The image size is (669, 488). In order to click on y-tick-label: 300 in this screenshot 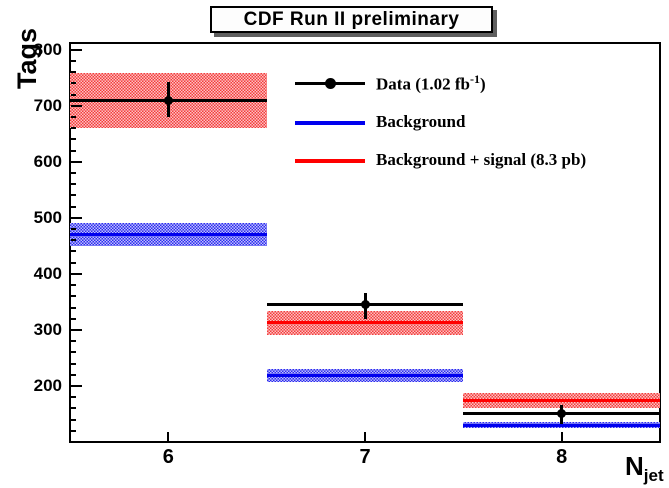, I will do `click(47, 329)`.